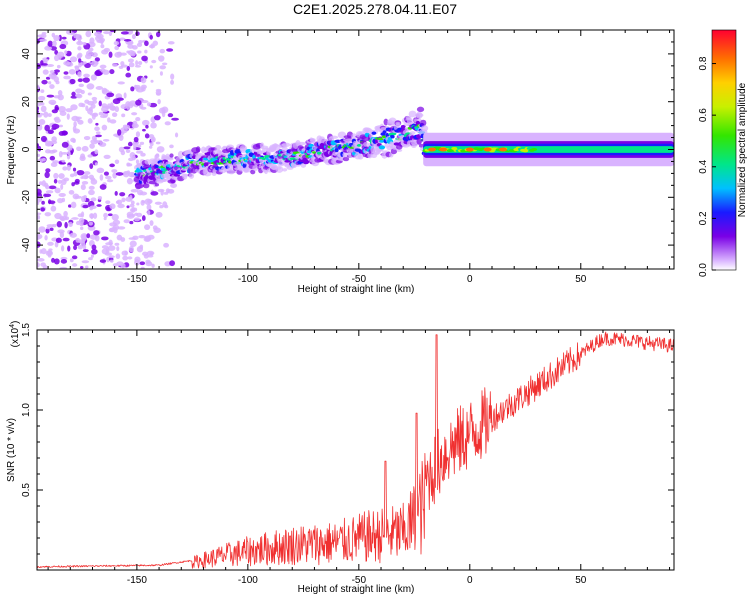  What do you see at coordinates (15, 322) in the screenshot?
I see `snr-scale-close: )` at bounding box center [15, 322].